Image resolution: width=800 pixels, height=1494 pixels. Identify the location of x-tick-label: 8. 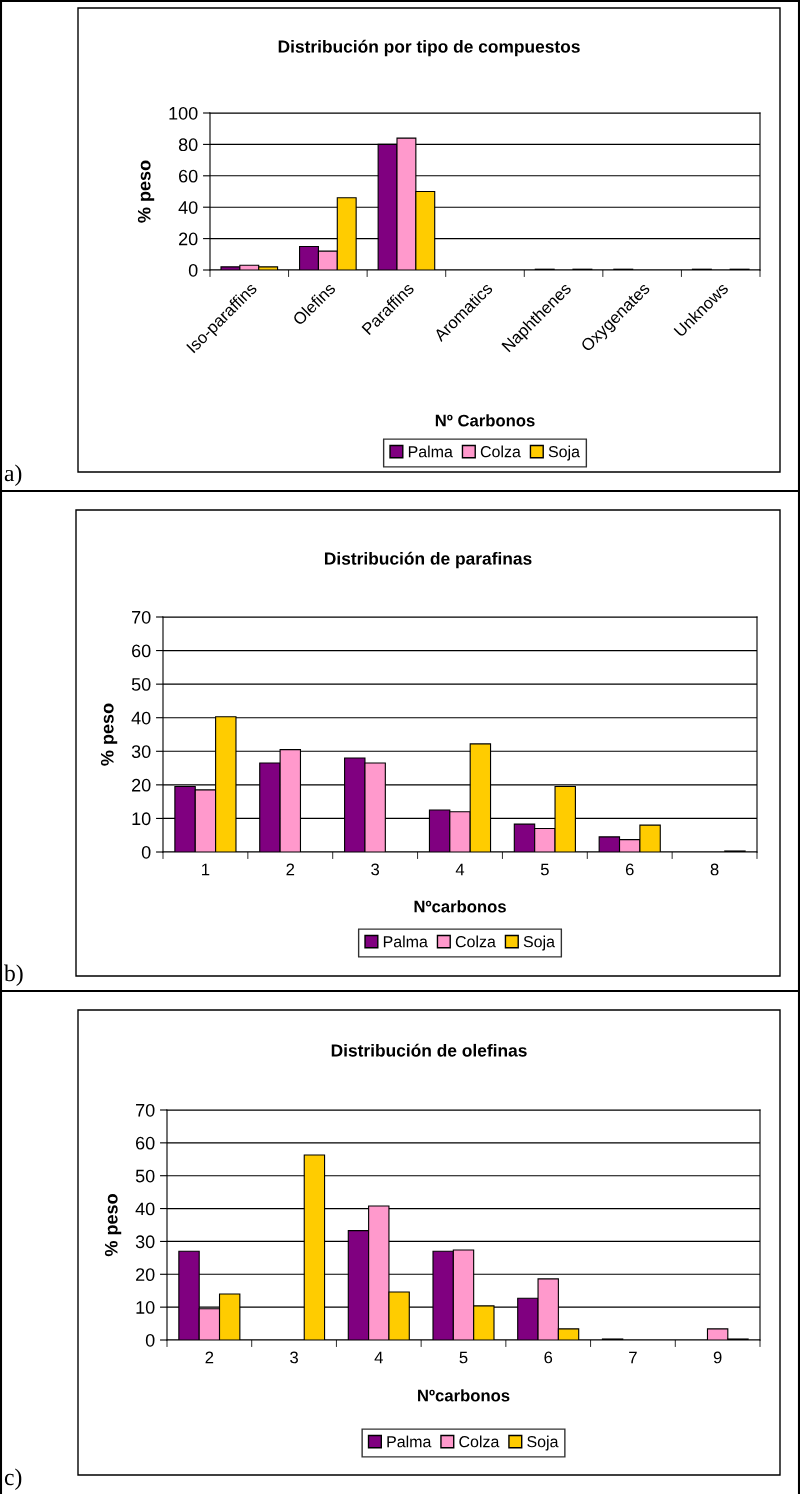
(714, 869).